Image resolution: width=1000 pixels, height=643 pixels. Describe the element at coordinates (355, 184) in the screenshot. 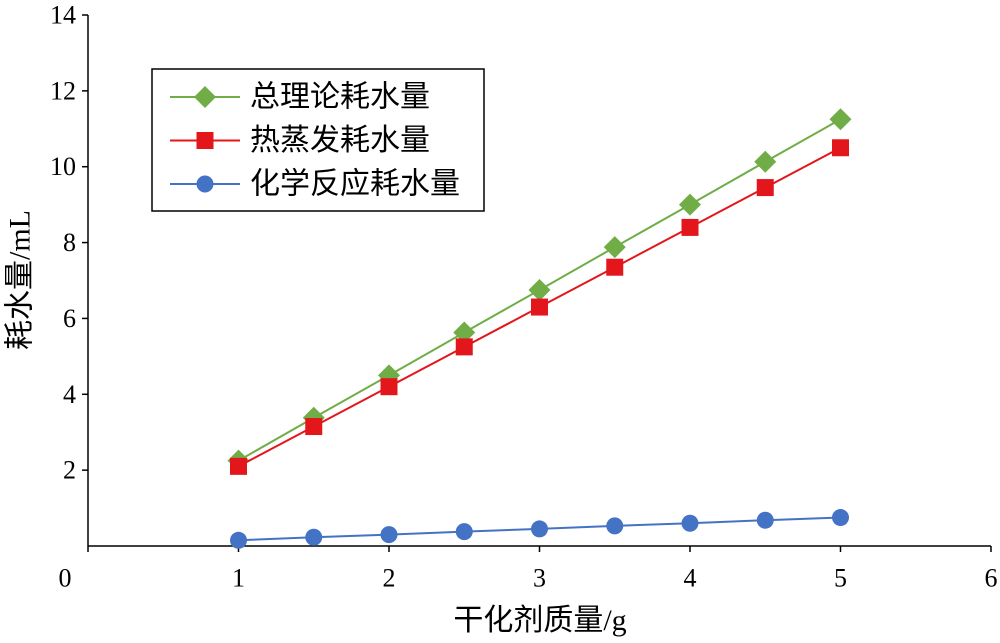

I see `legend-label: 化学反应耗水量` at that location.